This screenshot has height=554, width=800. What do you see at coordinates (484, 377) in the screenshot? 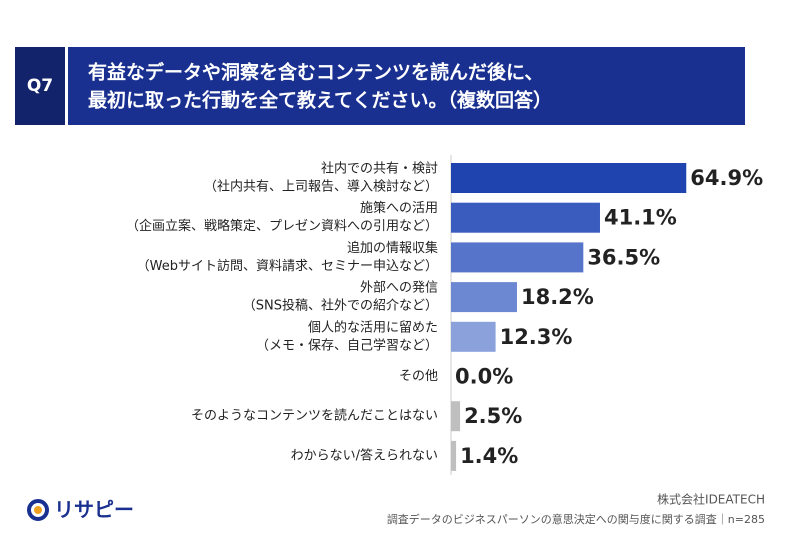
I see `value-label: 0.0%` at bounding box center [484, 377].